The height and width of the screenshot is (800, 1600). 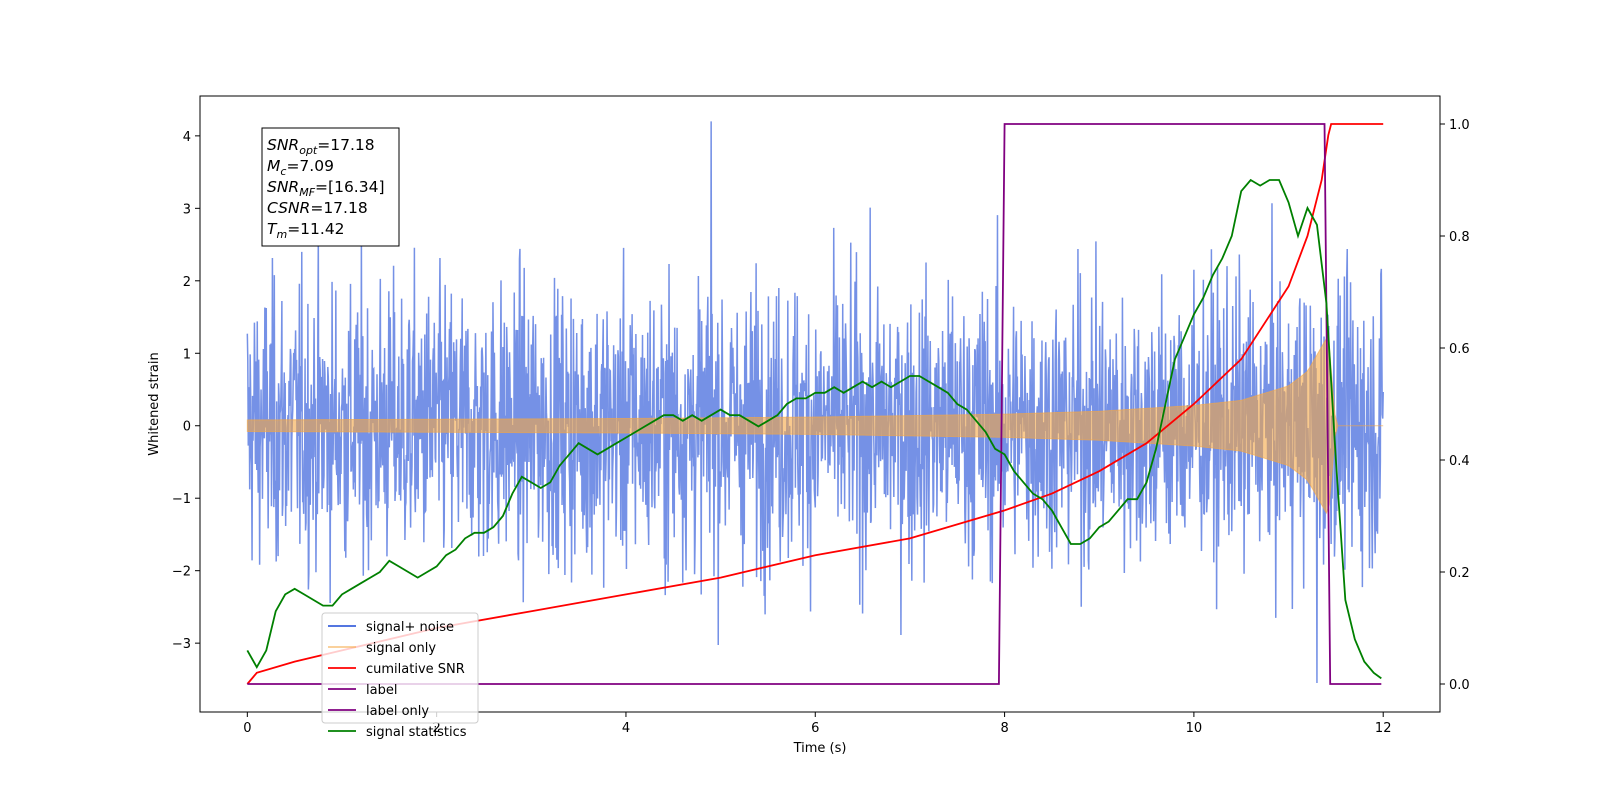 I want to click on y-right-tick-label: 0.4, so click(x=1459, y=461).